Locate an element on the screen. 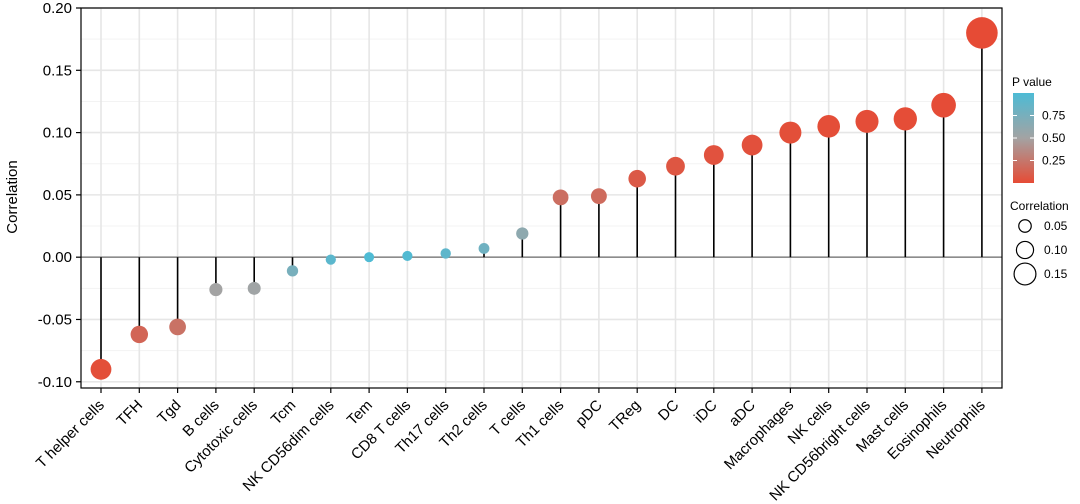  pvalue-legend-title: P value is located at coordinates (1032, 82).